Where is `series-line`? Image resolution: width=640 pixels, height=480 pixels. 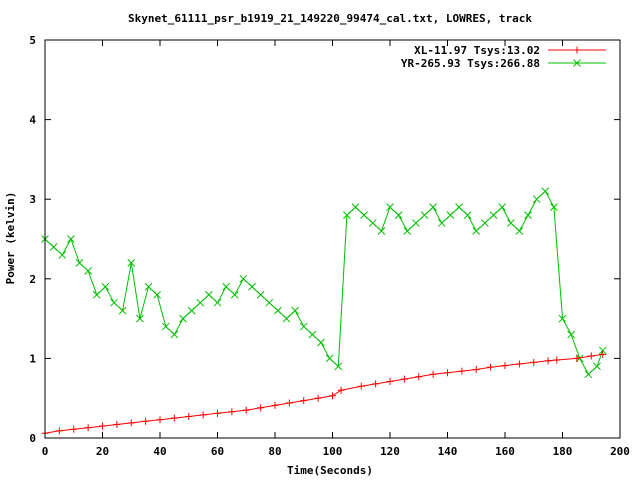
series-line is located at coordinates (323, 393).